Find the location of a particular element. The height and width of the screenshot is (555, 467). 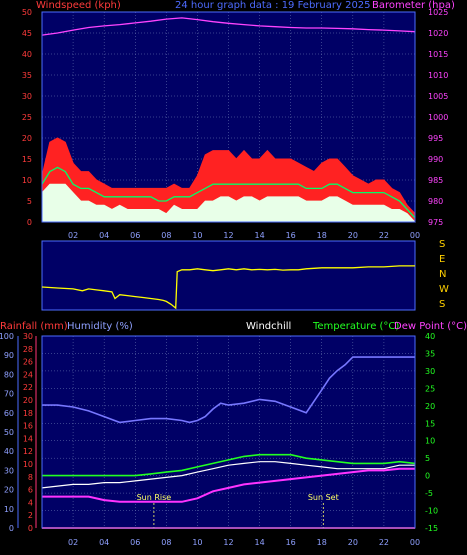

wind-x-tick: 20 is located at coordinates (353, 235).